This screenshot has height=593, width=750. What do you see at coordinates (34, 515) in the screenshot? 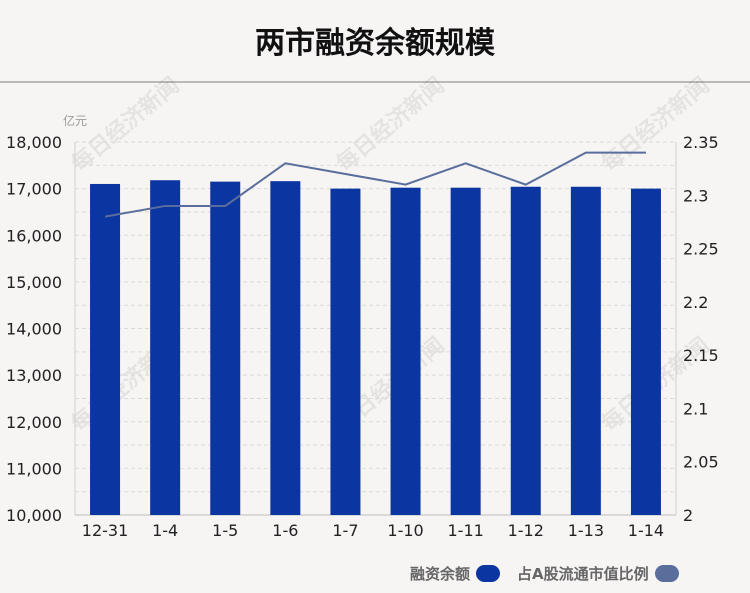
I see `y-left-tick-label: 10,000` at bounding box center [34, 515].